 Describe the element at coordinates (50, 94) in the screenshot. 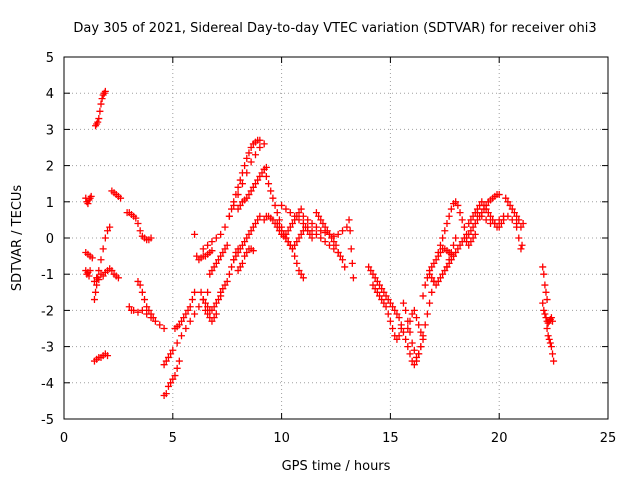

I see `y-tick-label: 4` at that location.